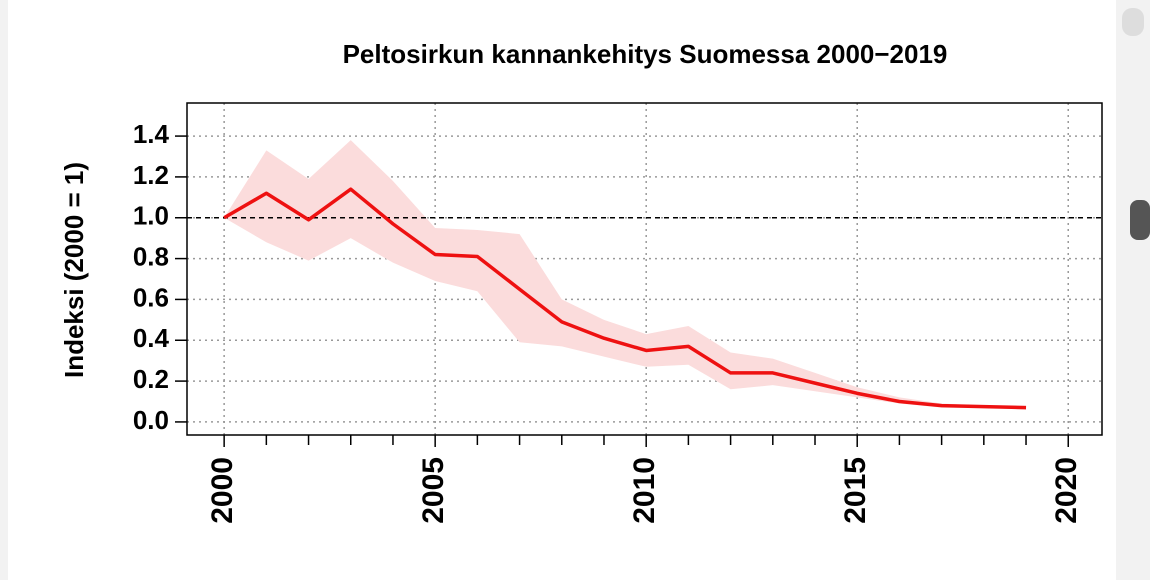 This screenshot has height=580, width=1150. What do you see at coordinates (151, 216) in the screenshot?
I see `y-tick-label: 1.0` at bounding box center [151, 216].